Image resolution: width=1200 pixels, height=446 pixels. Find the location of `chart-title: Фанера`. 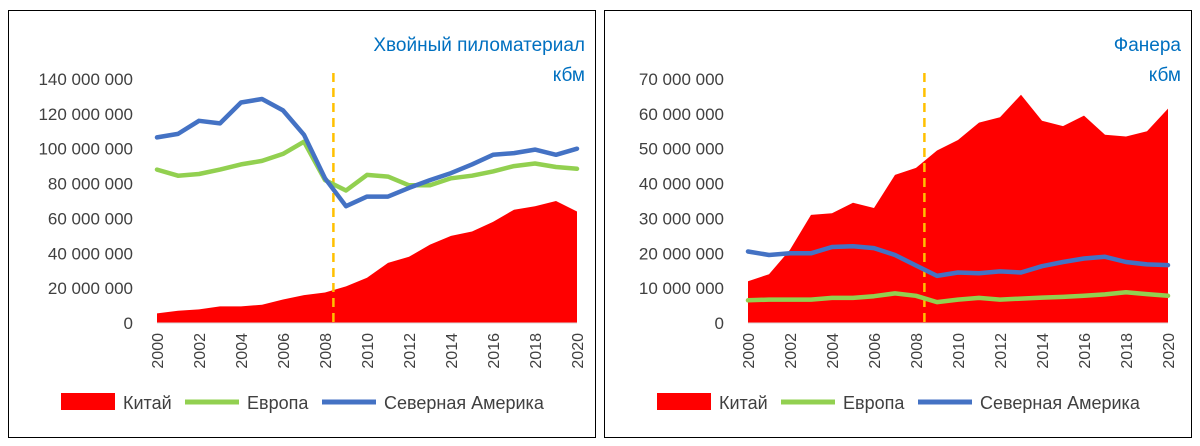

chart-title: Фанера is located at coordinates (1148, 45).